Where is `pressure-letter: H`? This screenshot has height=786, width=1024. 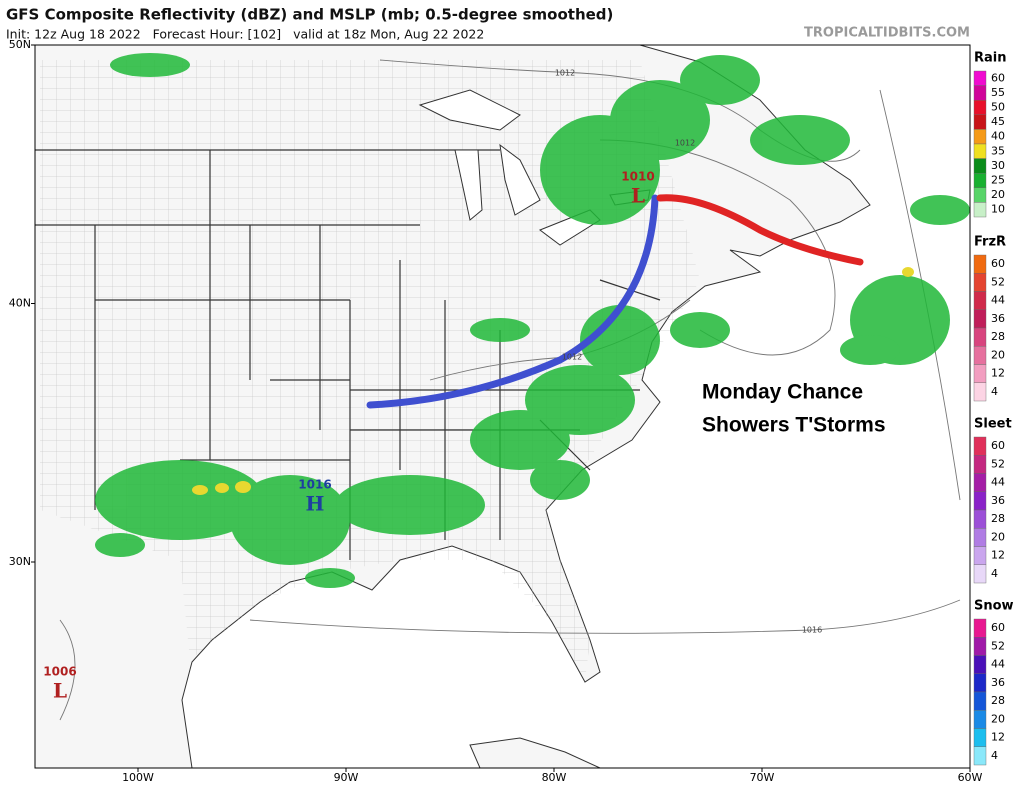 pressure-letter: H is located at coordinates (315, 504).